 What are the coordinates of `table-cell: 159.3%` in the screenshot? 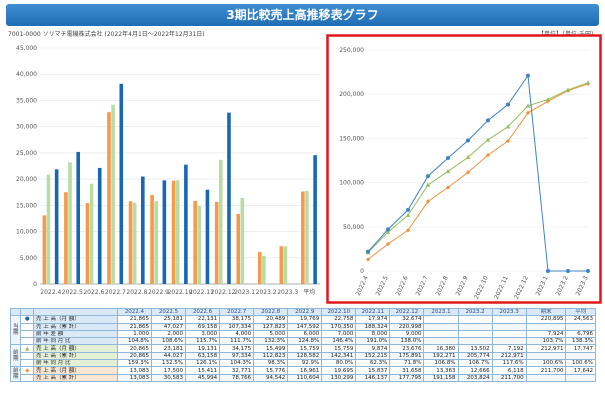 It's located at (134, 363).